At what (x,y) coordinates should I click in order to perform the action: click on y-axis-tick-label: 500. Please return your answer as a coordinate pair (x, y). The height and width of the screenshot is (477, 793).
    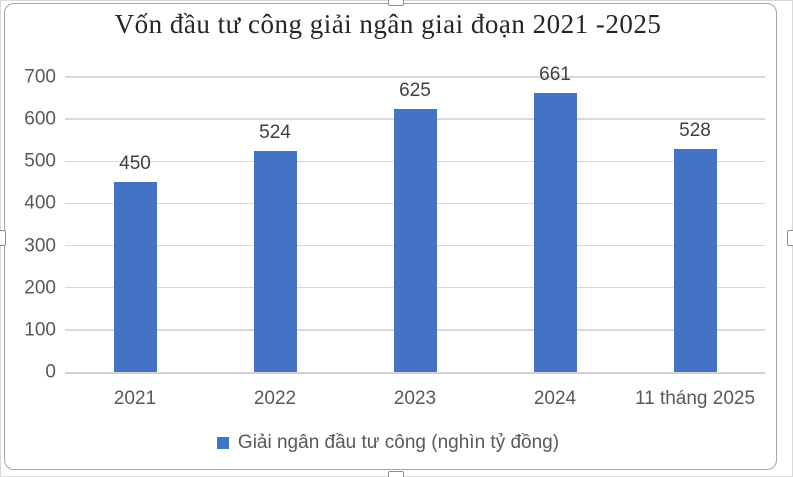
    Looking at the image, I should click on (40, 161).